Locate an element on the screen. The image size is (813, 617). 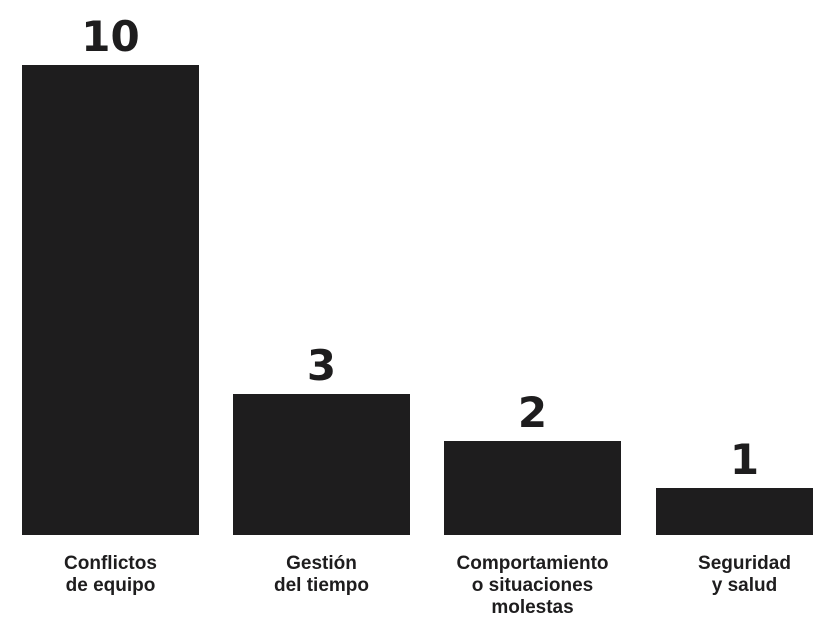
category-label-2: Comportamiento o situaciones molestas is located at coordinates (533, 585).